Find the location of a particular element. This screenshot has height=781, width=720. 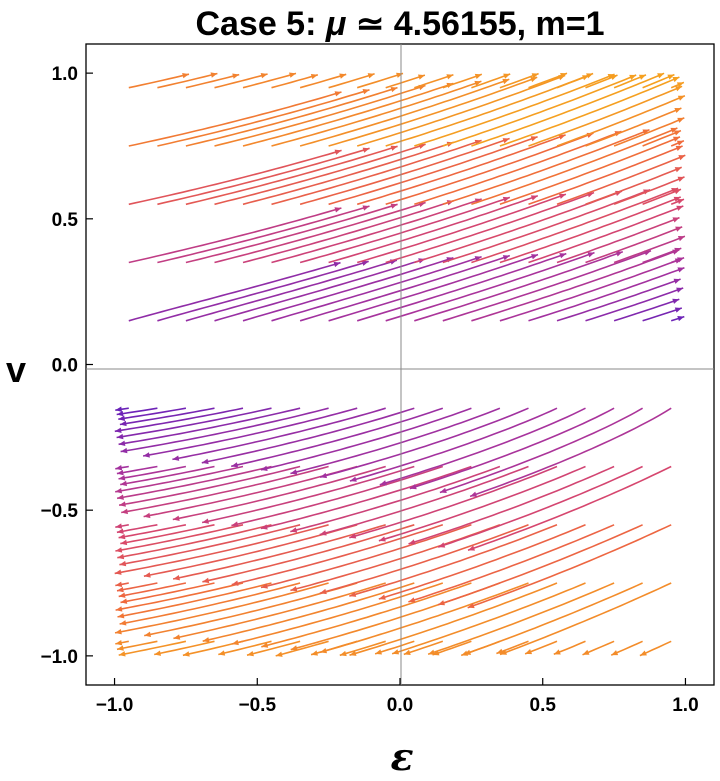

x-axis-ticks: −1.0 −0.5 0.0 0.5 1.0 is located at coordinates (397, 697).